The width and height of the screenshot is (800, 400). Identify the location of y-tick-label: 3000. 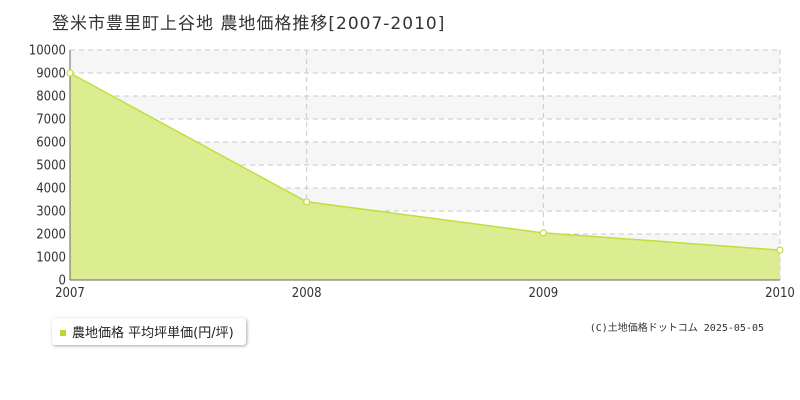
(51, 212).